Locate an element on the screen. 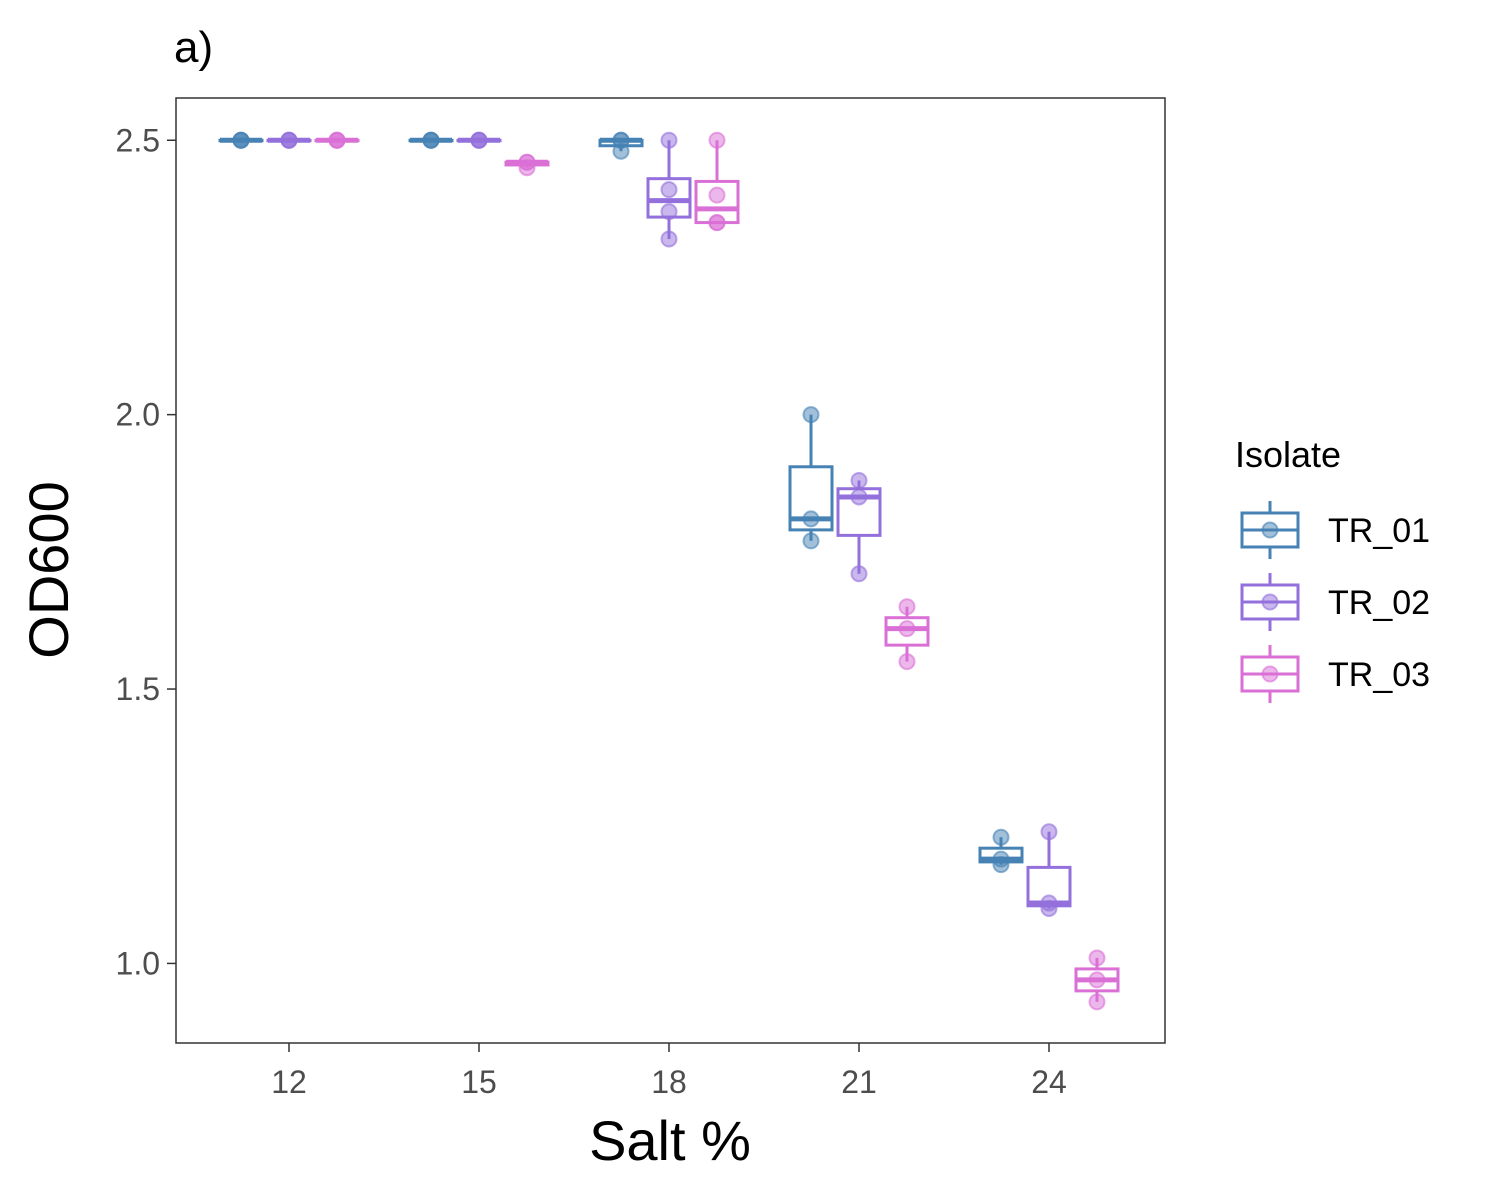 This screenshot has width=1500, height=1200. legend: Isolate TR_01 TR_02 TR_03 is located at coordinates (1332, 568).